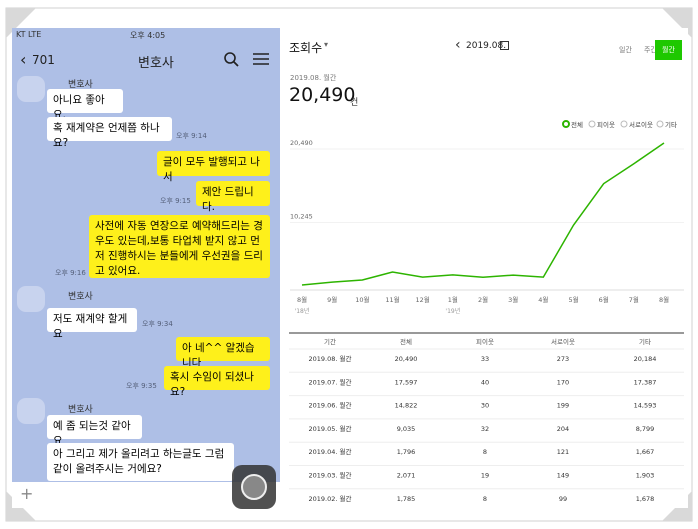 The image size is (698, 529). Describe the element at coordinates (301, 217) in the screenshot. I see `y-tick-label: 10,245` at that location.